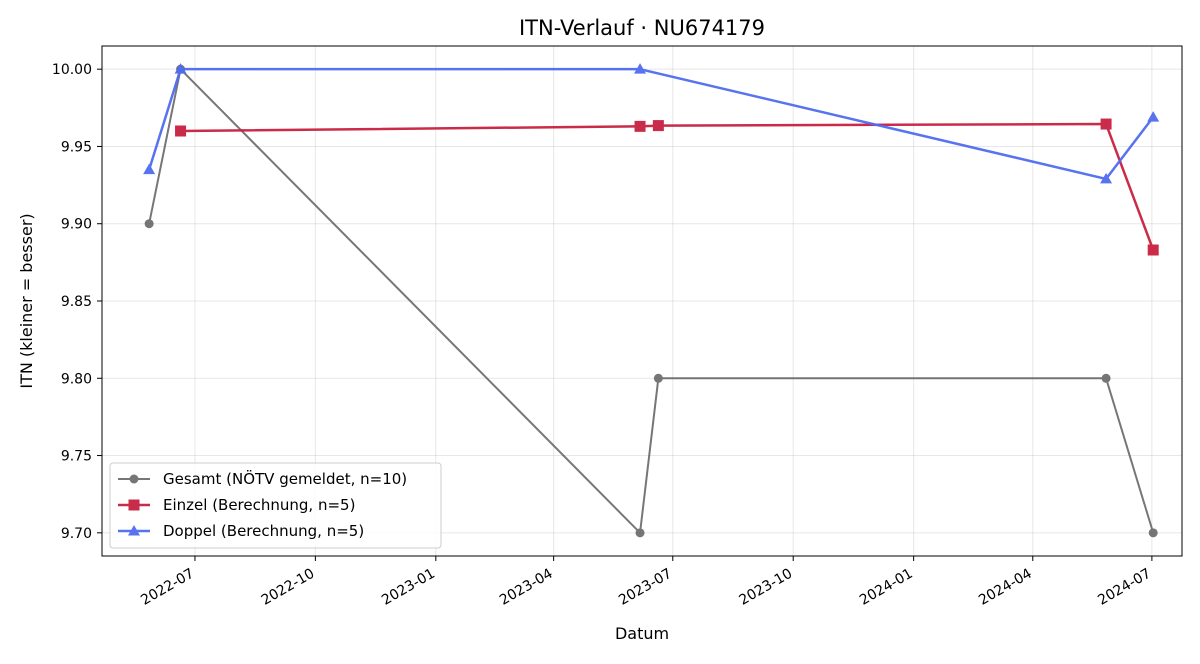 This screenshot has width=1200, height=664. I want to click on y-axis-label: ITN (kleiner = besser), so click(26, 300).